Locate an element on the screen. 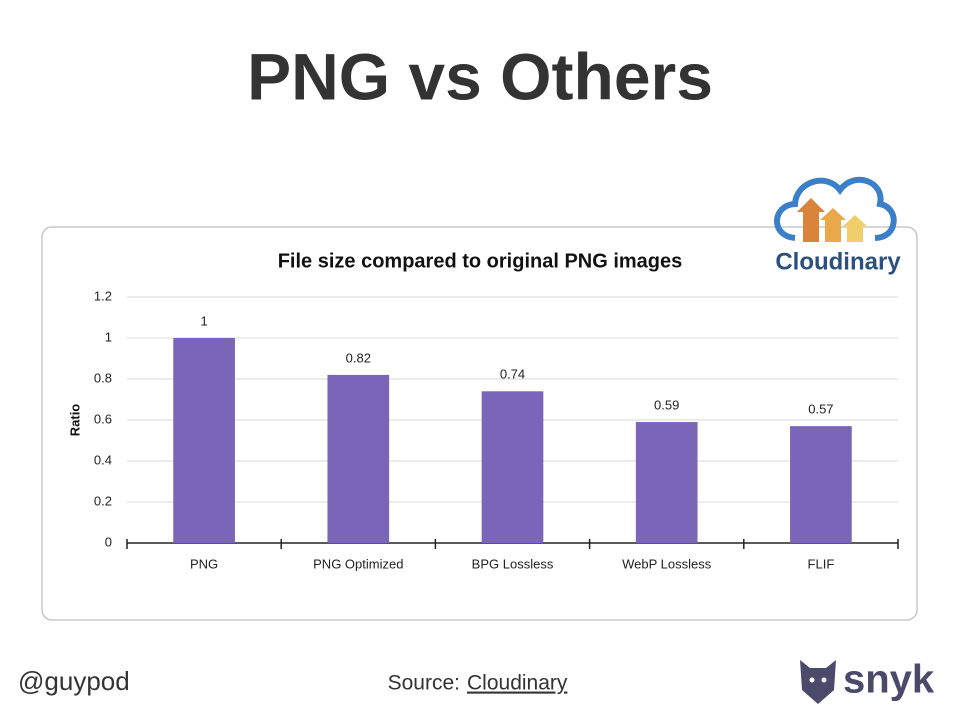  cloud-icon is located at coordinates (835, 208).